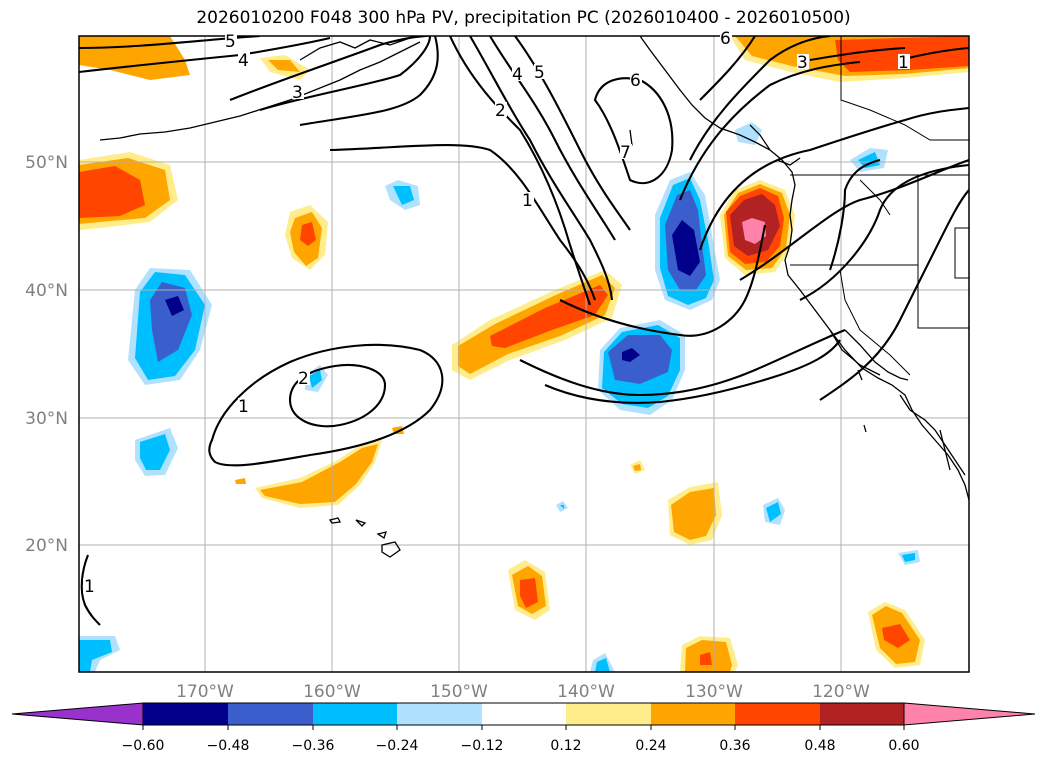 The height and width of the screenshot is (765, 1047). Describe the element at coordinates (819, 746) in the screenshot. I see `colorbar-tick-label: 0.48` at that location.